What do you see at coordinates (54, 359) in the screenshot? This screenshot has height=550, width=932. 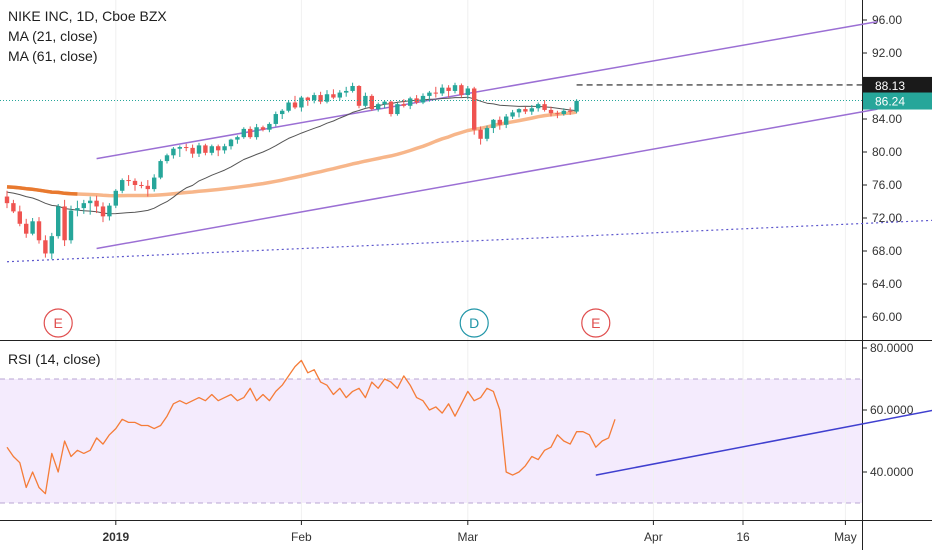 I see `rsi-legend-title: RSI (14, close)` at bounding box center [54, 359].